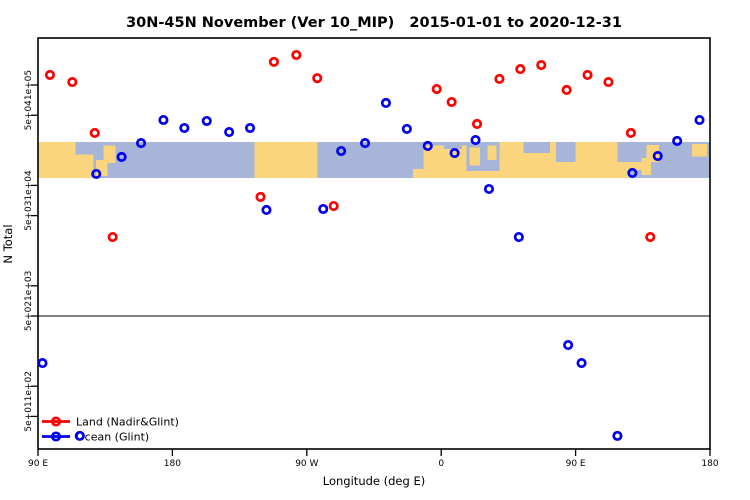 The image size is (750, 500). I want to click on y-tick-label: 5e+02, so click(29, 316).